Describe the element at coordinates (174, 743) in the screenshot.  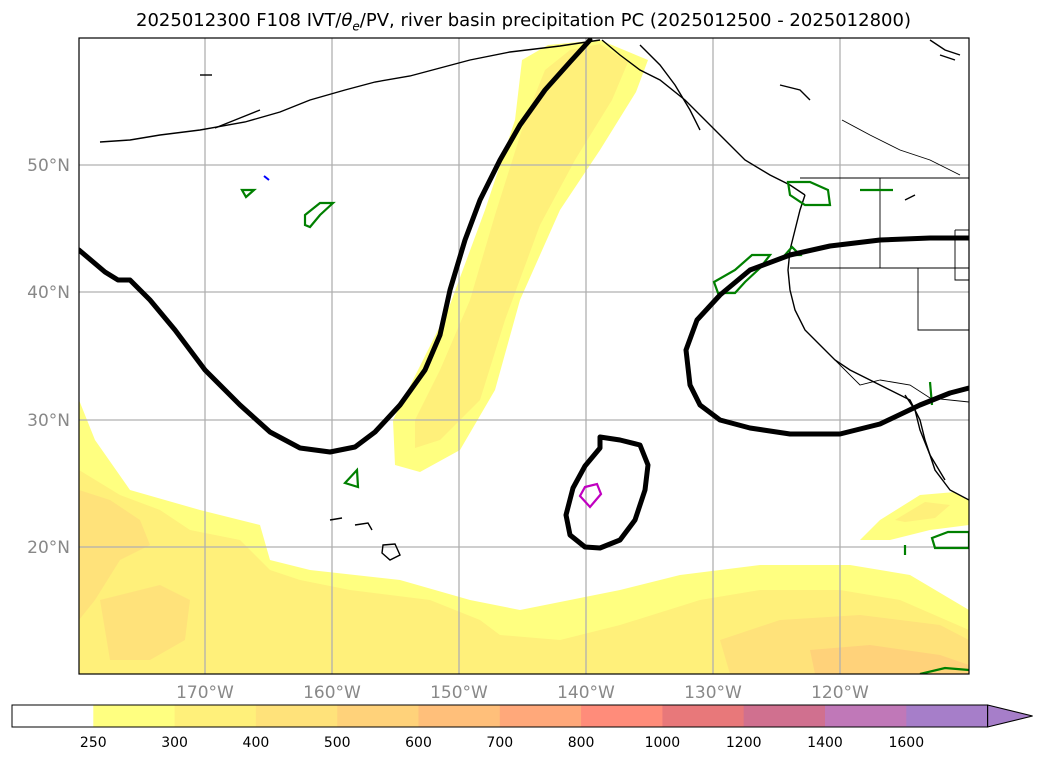
I see `colorbar-tick-label: 300` at that location.